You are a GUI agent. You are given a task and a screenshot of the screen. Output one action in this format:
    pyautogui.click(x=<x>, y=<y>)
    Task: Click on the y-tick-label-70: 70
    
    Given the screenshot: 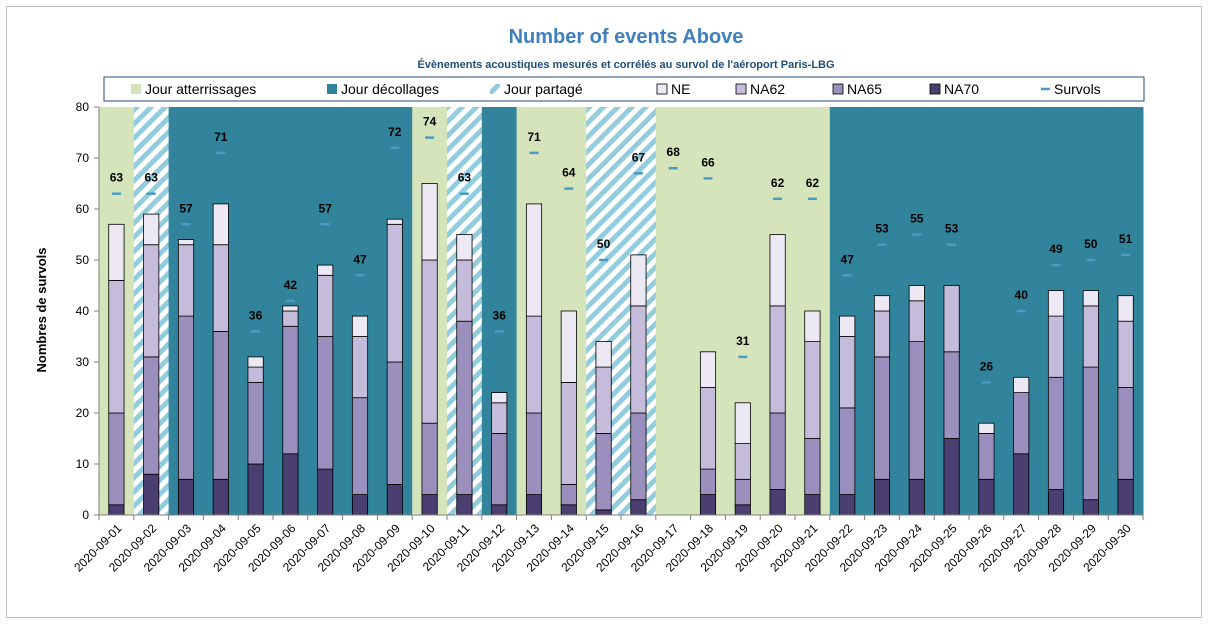 What is the action you would take?
    pyautogui.click(x=83, y=158)
    